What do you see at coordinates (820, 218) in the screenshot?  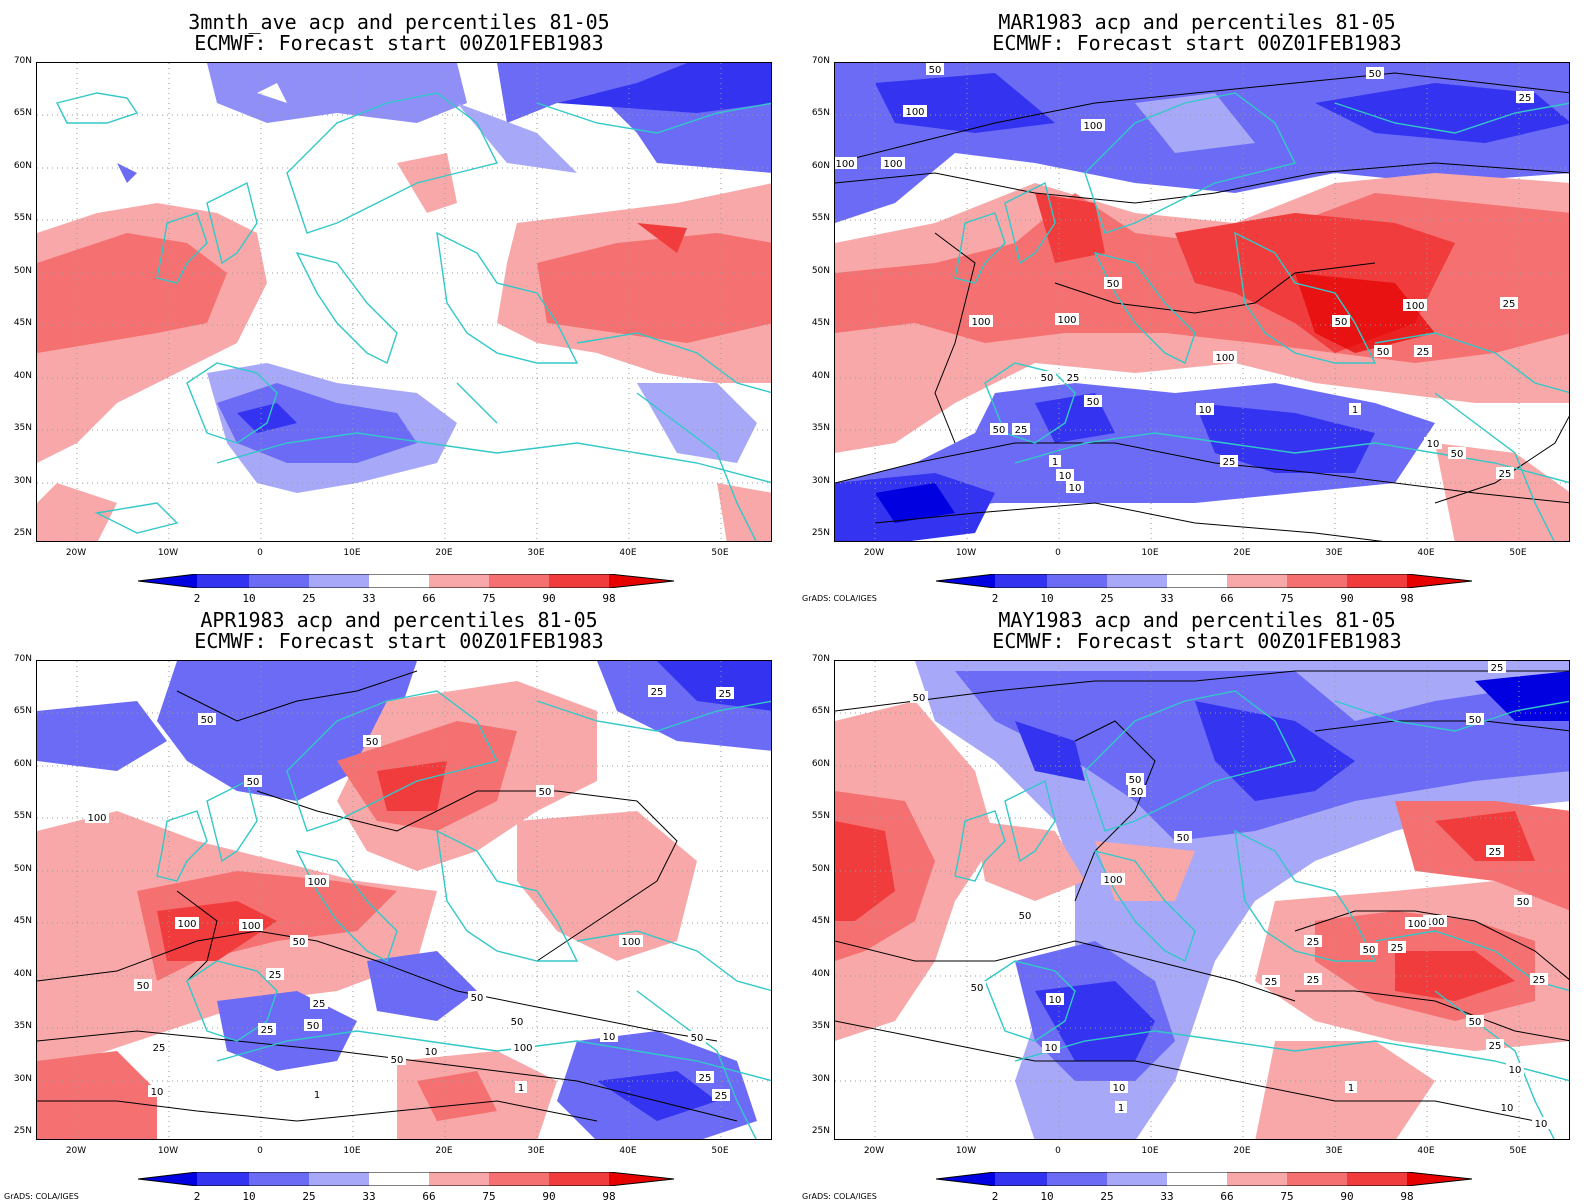 I see `lat-label: 55N` at bounding box center [820, 218].